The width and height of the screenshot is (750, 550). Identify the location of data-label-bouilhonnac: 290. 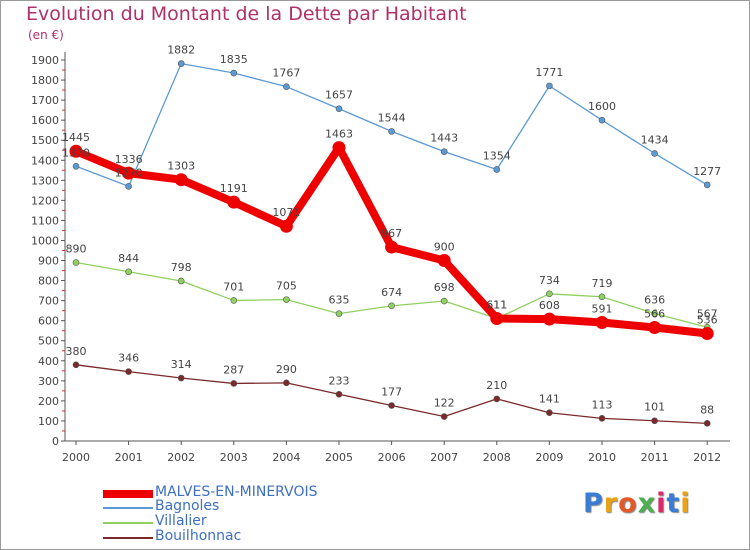
(286, 369).